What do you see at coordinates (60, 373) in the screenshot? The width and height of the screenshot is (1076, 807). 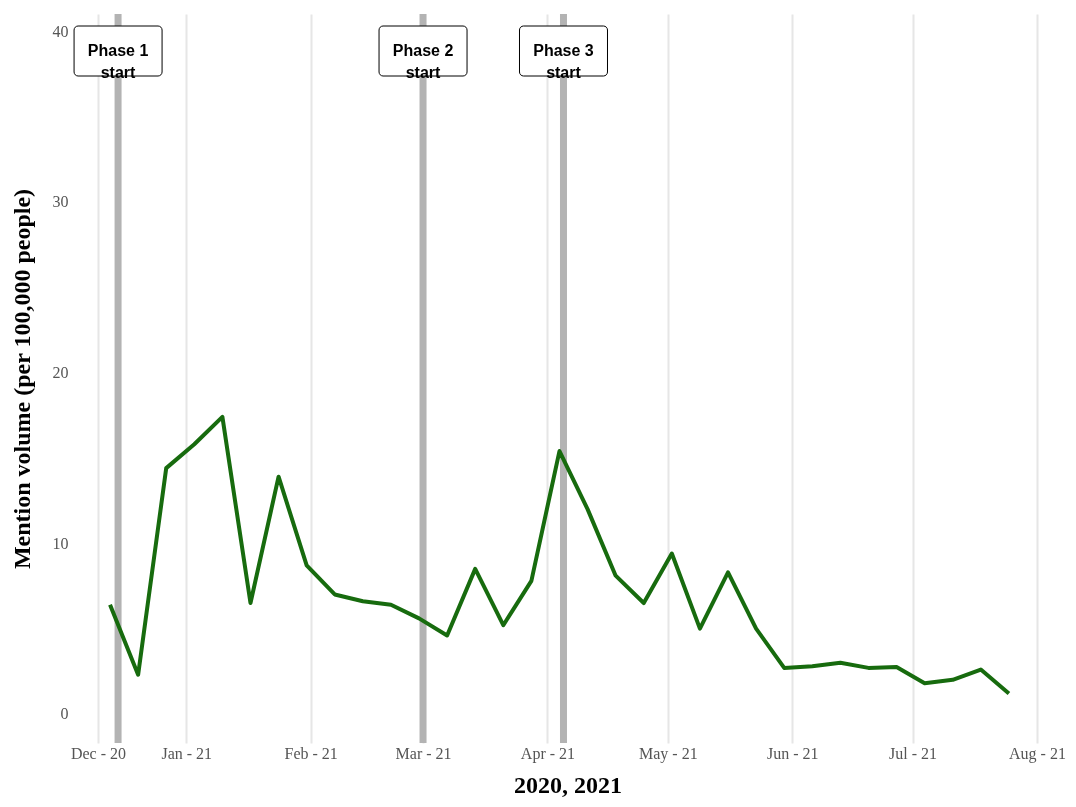 I see `y-tick-label: 20` at bounding box center [60, 373].